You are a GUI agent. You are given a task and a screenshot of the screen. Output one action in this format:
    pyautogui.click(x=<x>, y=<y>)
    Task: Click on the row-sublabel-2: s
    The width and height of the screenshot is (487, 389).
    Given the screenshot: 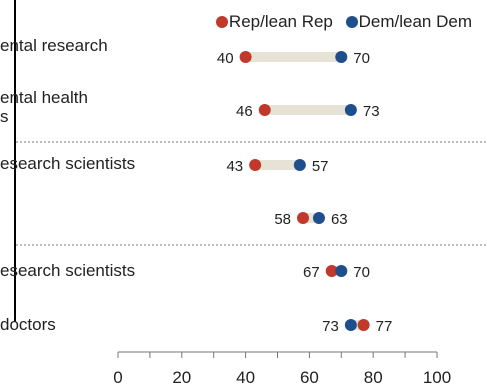 What is the action you would take?
    pyautogui.click(x=4, y=116)
    